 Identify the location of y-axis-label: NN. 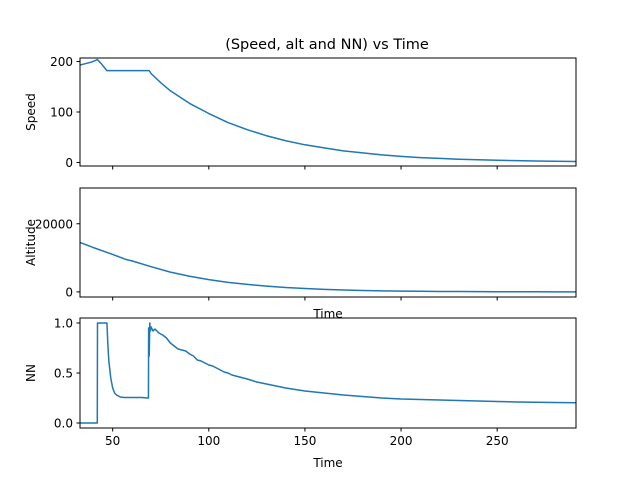
(31, 373).